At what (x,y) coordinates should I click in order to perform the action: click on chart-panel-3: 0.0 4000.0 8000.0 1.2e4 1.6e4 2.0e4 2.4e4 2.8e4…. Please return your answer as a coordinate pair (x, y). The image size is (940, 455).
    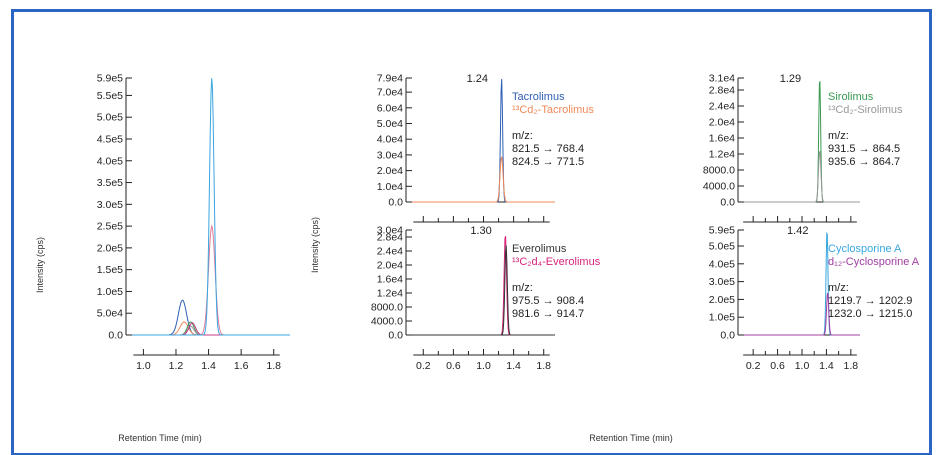
    Looking at the image, I should click on (486, 299).